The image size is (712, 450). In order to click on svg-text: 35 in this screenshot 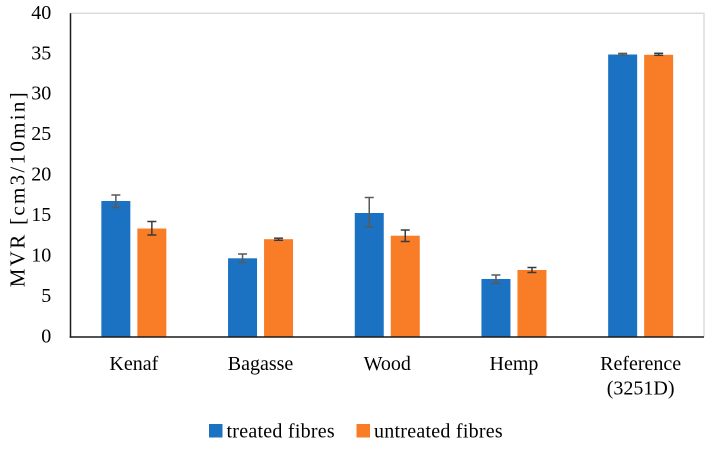, I will do `click(41, 53)`.